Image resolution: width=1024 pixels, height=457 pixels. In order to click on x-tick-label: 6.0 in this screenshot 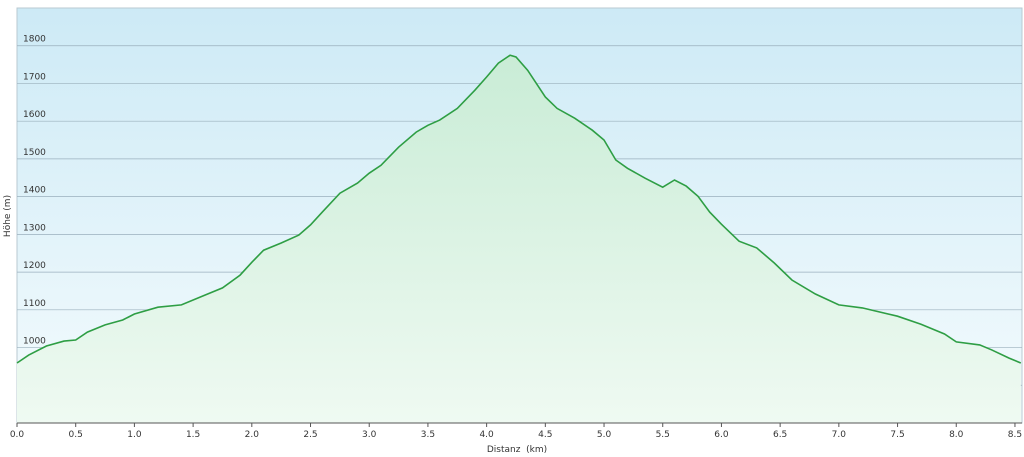, I will do `click(721, 435)`.